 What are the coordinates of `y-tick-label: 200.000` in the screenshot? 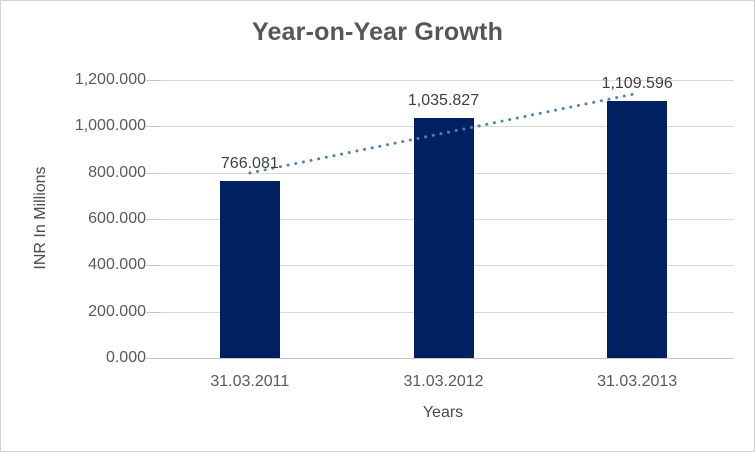 It's located at (117, 311).